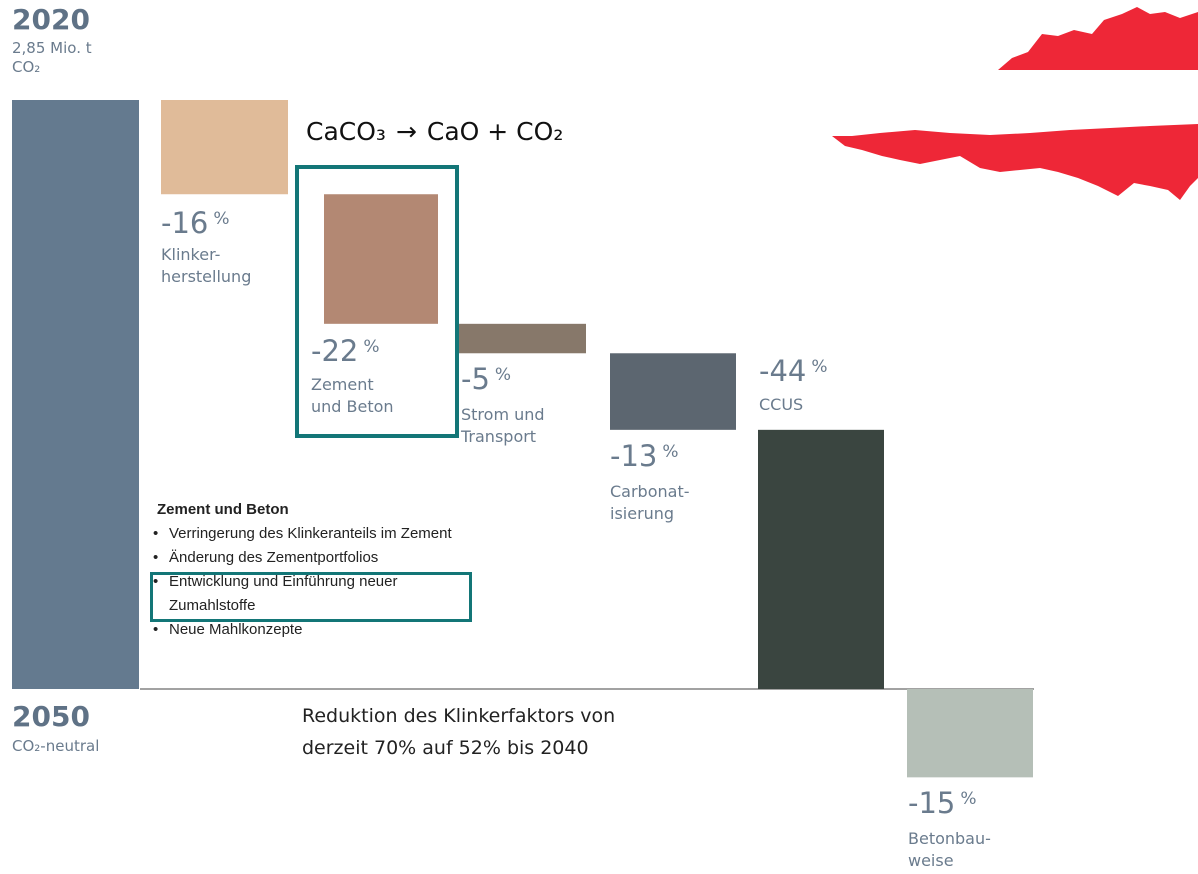 The image size is (1198, 874). I want to click on formula-reactant: CaCO₃, so click(346, 131).